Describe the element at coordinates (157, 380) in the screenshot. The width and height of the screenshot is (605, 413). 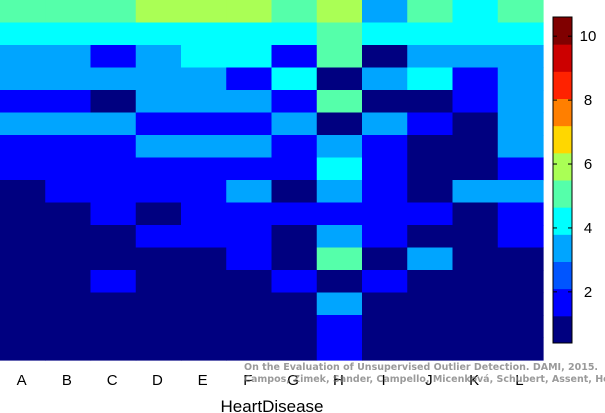
I see `x-tick-label: D` at that location.